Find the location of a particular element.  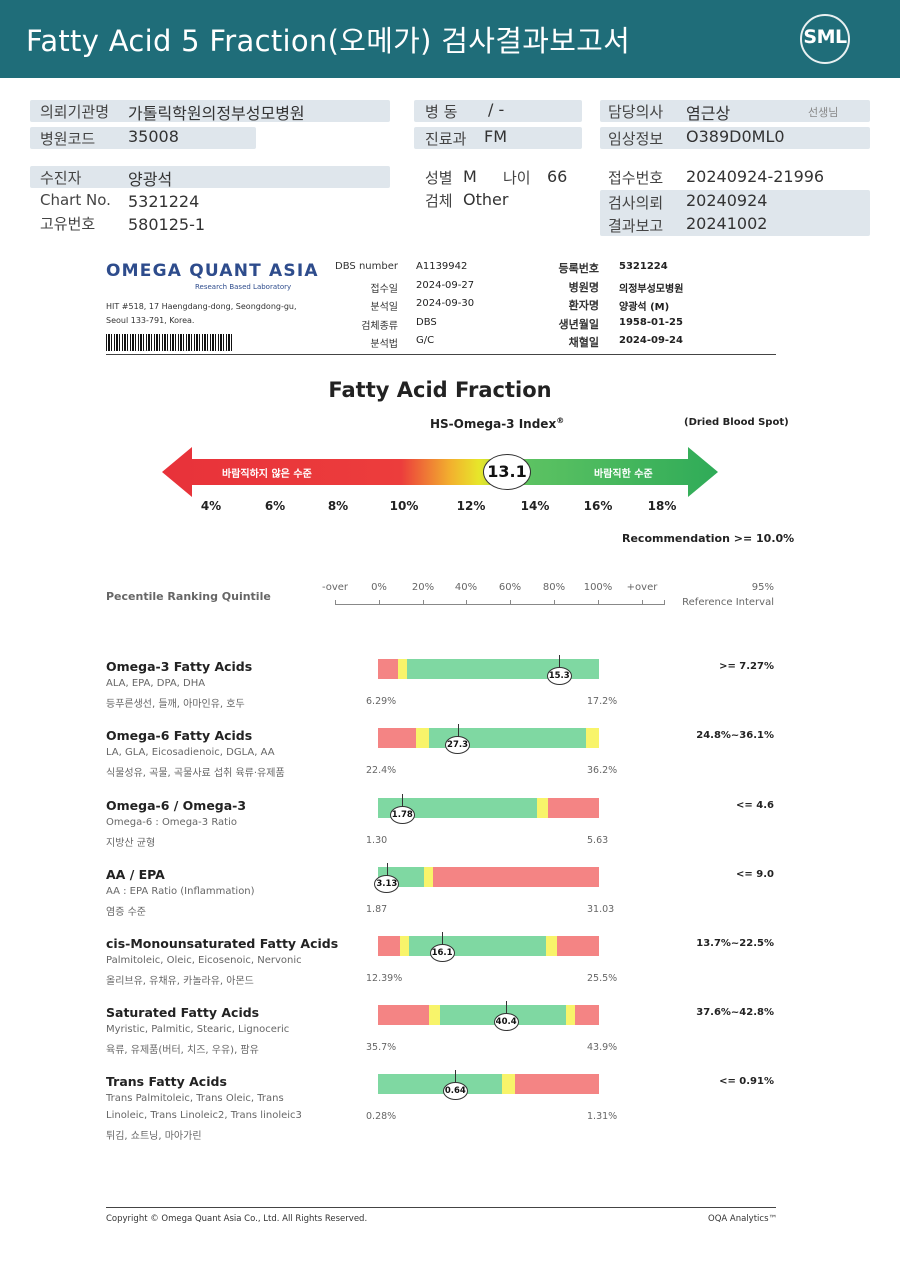

lab-divider is located at coordinates (441, 354).